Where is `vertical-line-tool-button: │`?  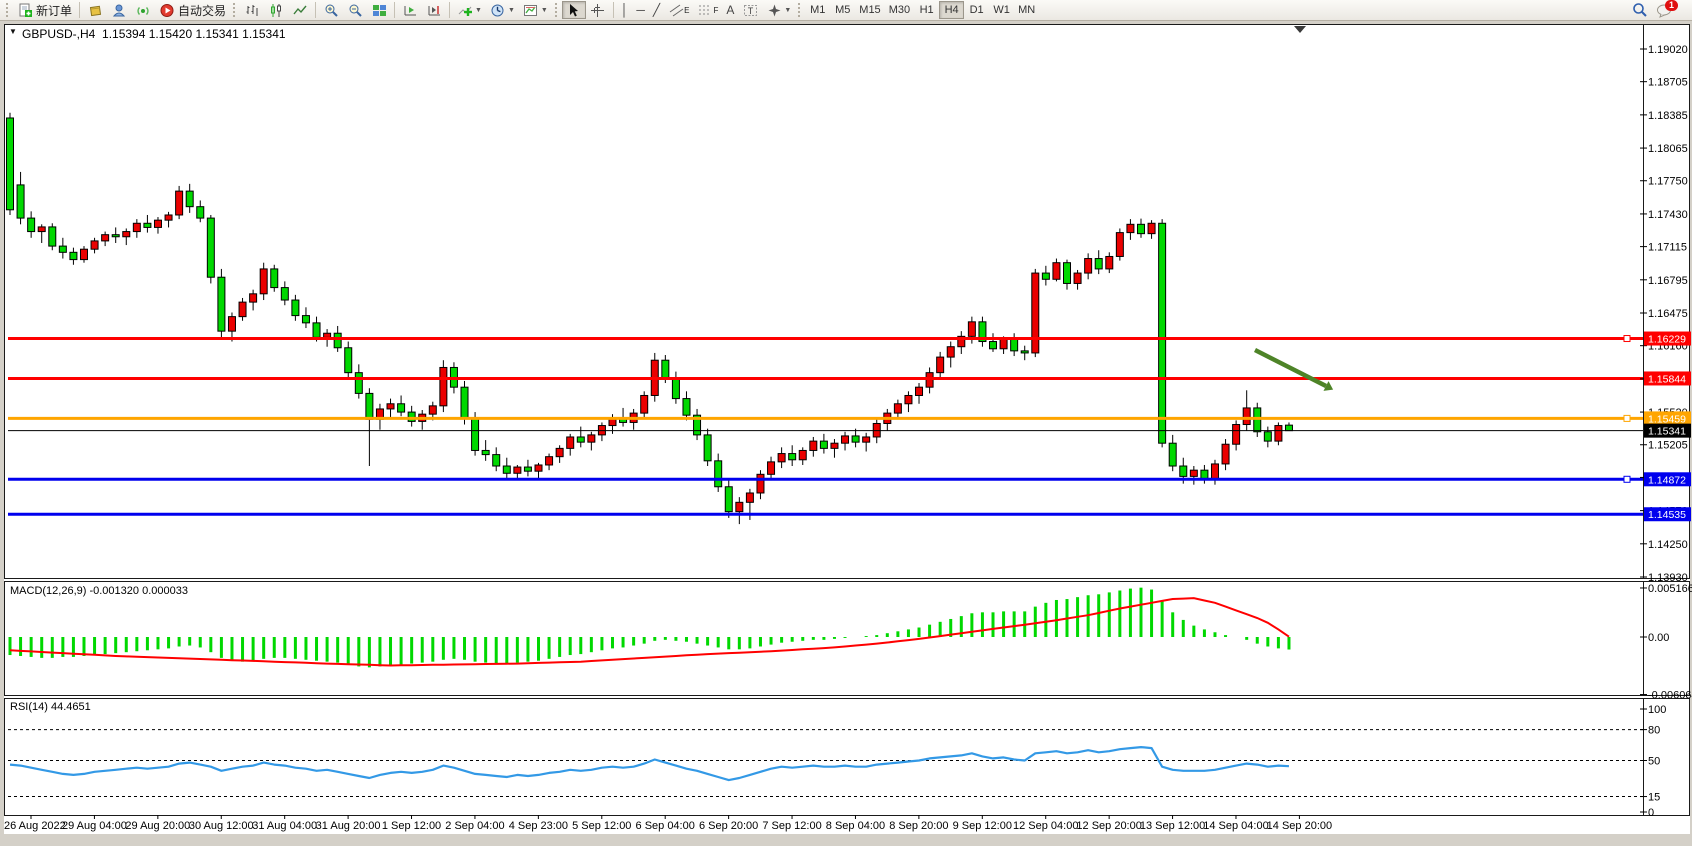
vertical-line-tool-button: │ is located at coordinates (625, 10).